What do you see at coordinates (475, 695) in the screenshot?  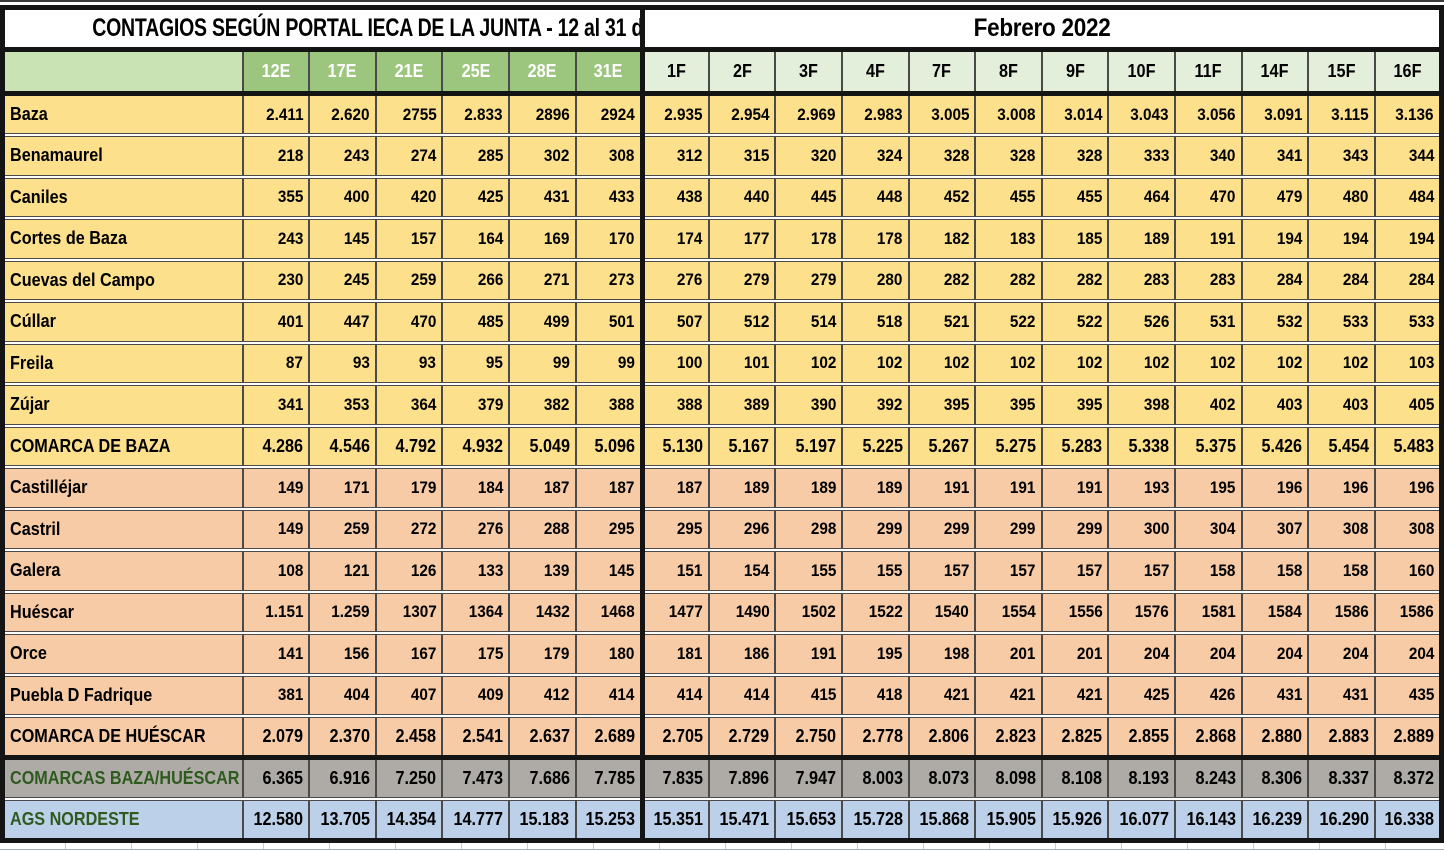 I see `value-cell: 409` at bounding box center [475, 695].